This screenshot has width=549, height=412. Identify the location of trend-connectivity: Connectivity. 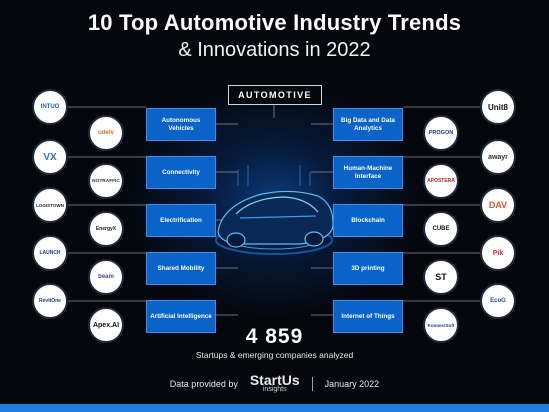
(181, 172).